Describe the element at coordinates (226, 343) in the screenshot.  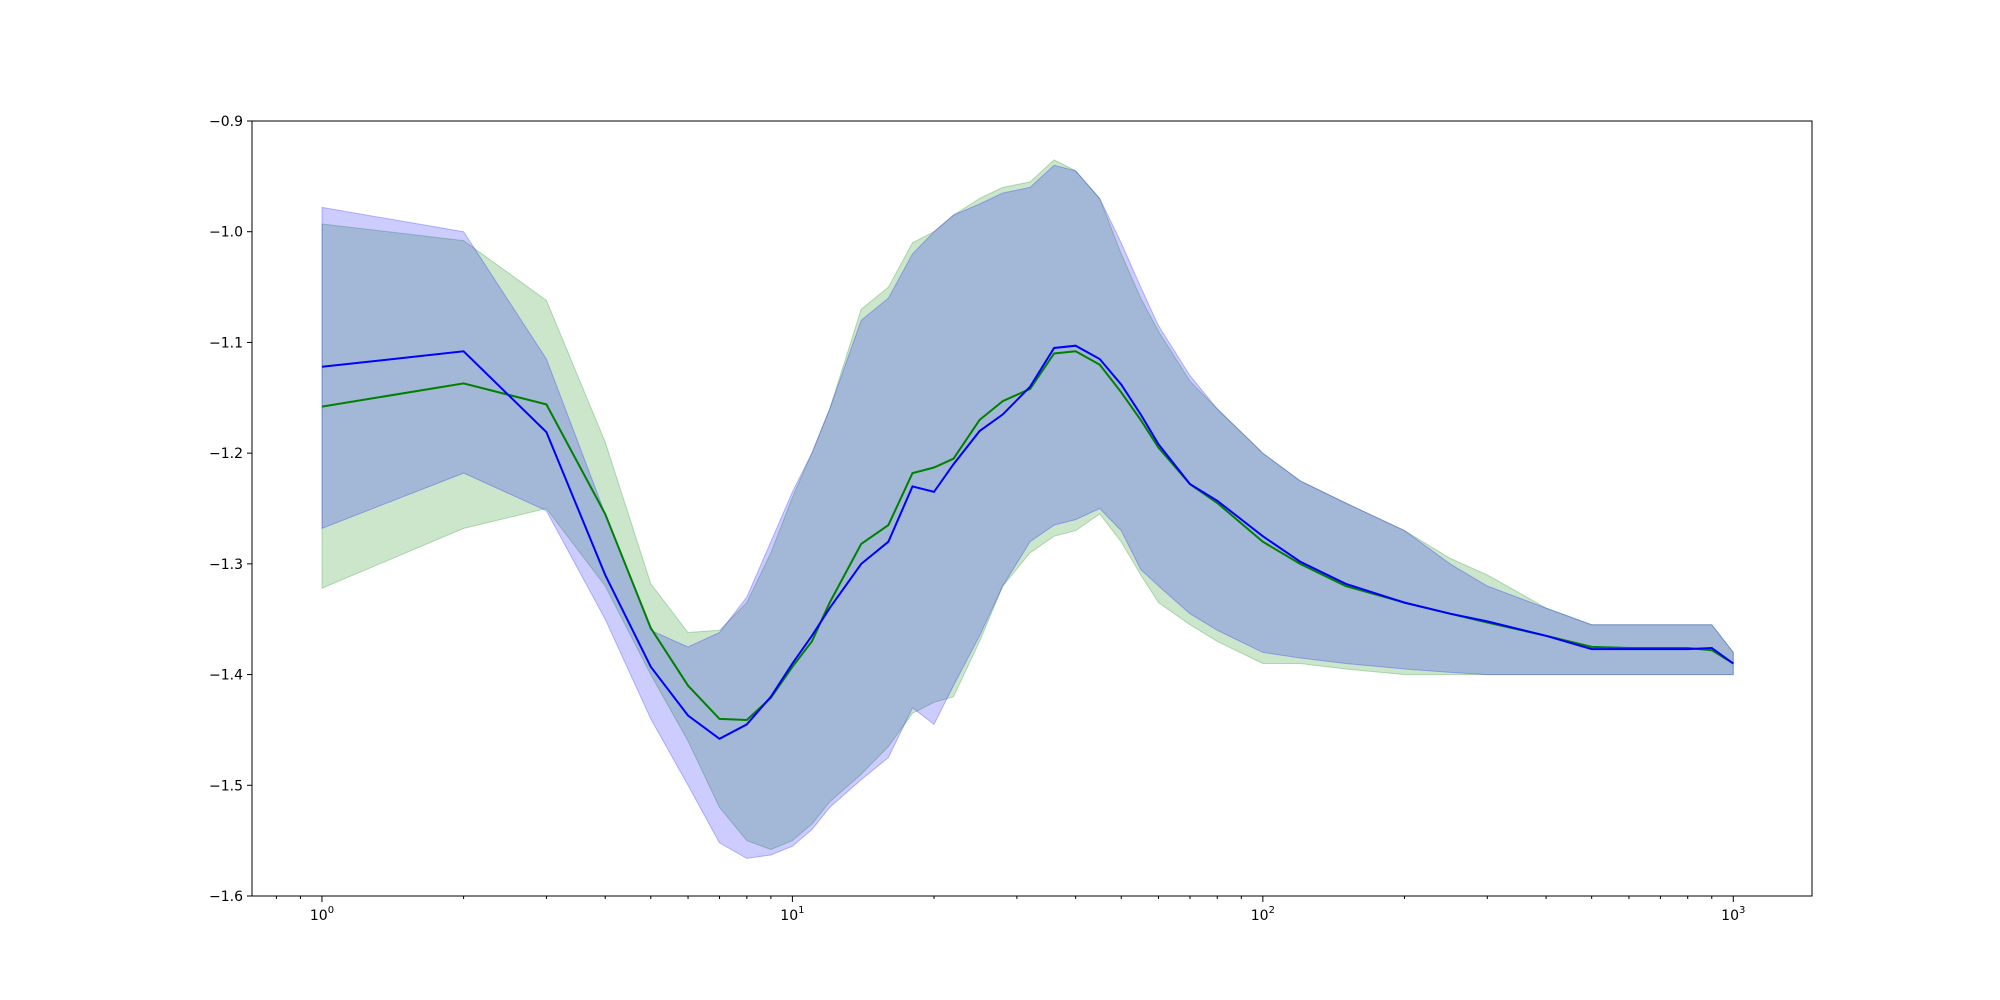
I see `y-tick-label: −1.1` at that location.